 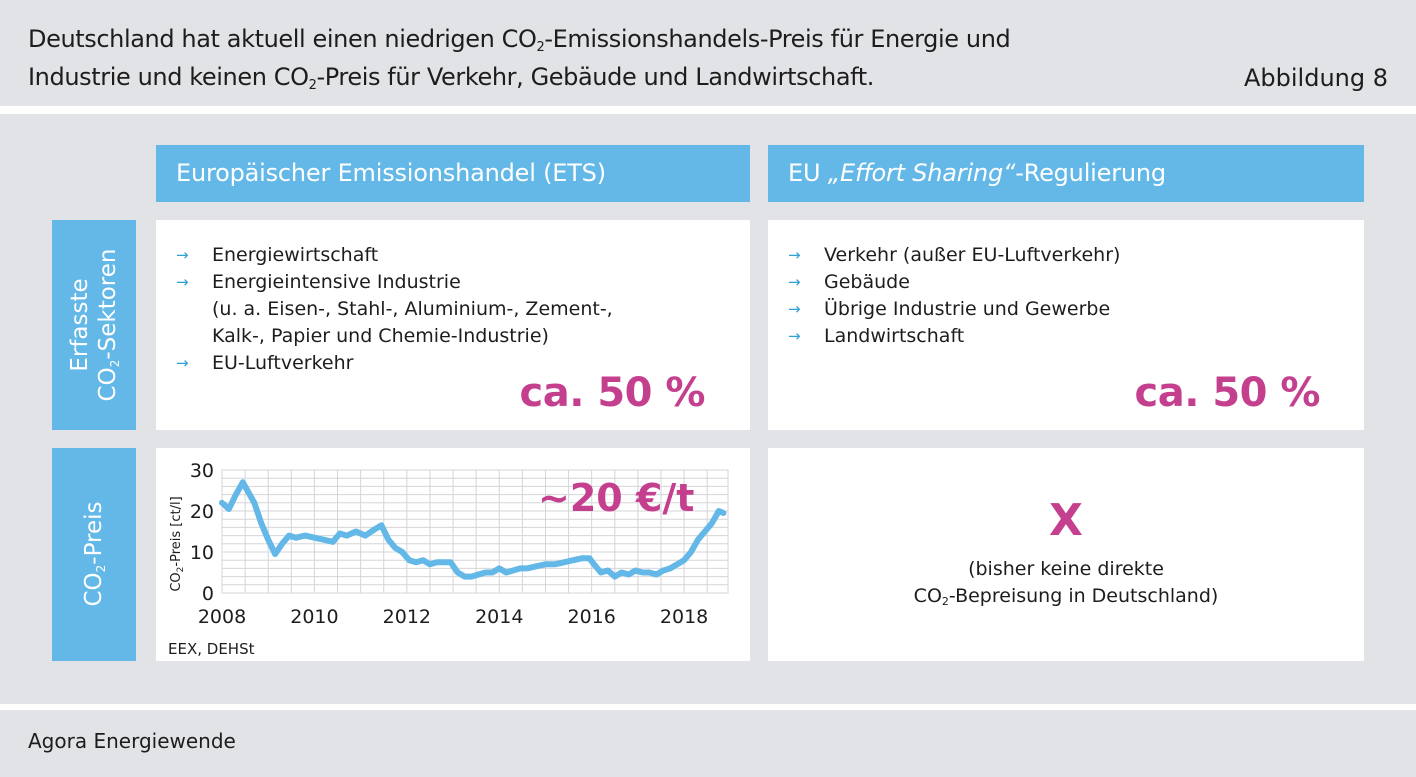 I want to click on series-line, so click(x=473, y=529).